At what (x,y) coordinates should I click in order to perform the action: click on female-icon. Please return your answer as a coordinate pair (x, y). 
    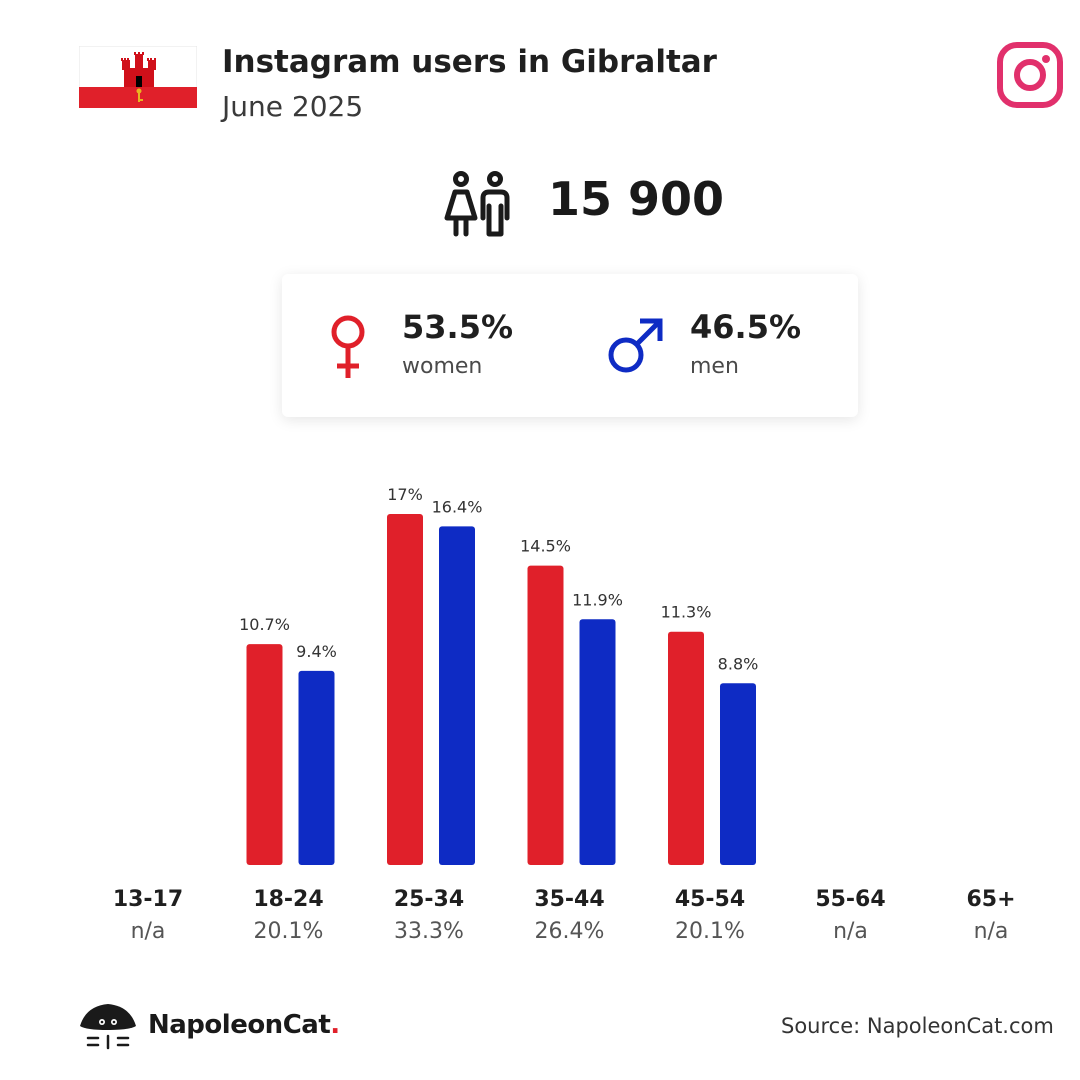
    Looking at the image, I should click on (348, 346).